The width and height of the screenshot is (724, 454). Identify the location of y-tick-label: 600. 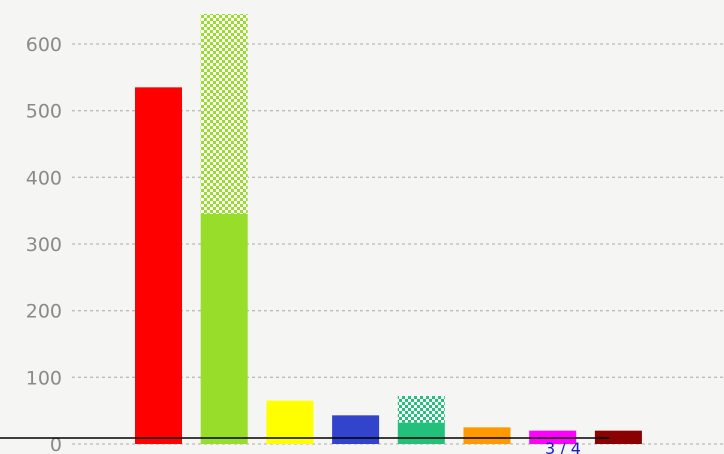
(44, 45).